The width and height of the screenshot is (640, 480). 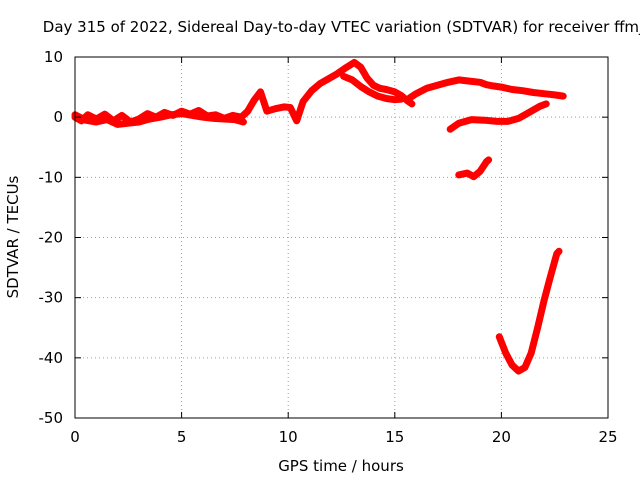 What do you see at coordinates (51, 298) in the screenshot?
I see `y-tick-label: -30` at bounding box center [51, 298].